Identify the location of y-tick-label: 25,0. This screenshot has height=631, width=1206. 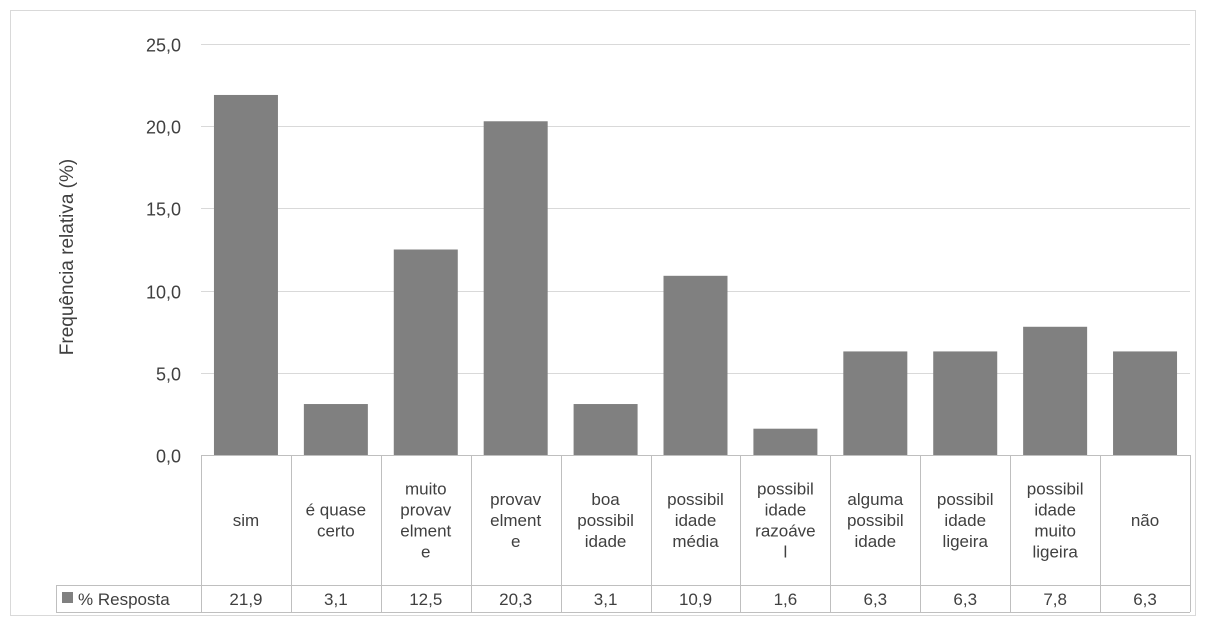
(163, 46).